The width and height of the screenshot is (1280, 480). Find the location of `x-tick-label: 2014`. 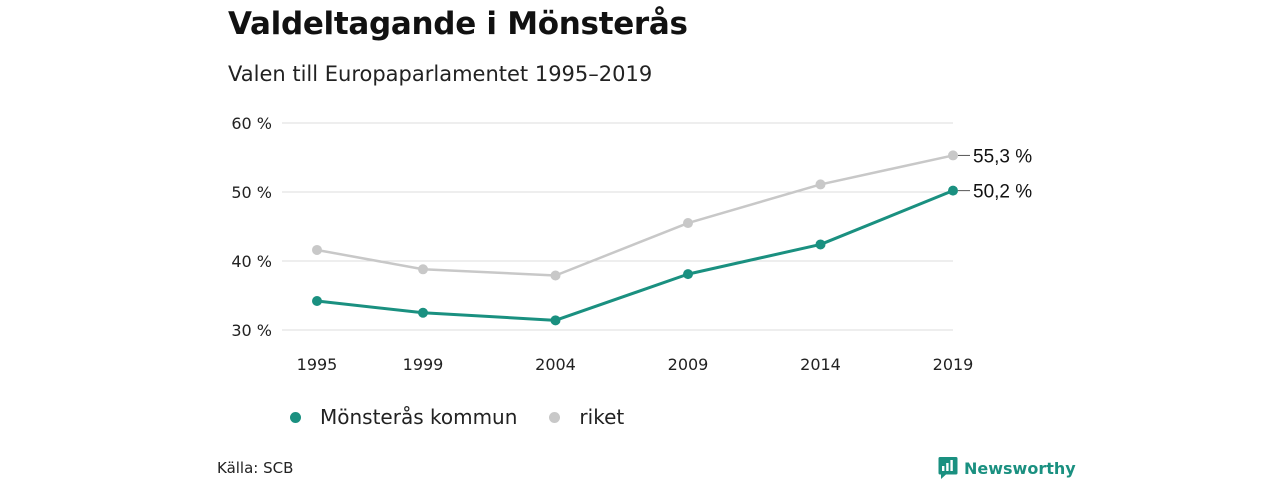

x-tick-label: 2014 is located at coordinates (820, 364).